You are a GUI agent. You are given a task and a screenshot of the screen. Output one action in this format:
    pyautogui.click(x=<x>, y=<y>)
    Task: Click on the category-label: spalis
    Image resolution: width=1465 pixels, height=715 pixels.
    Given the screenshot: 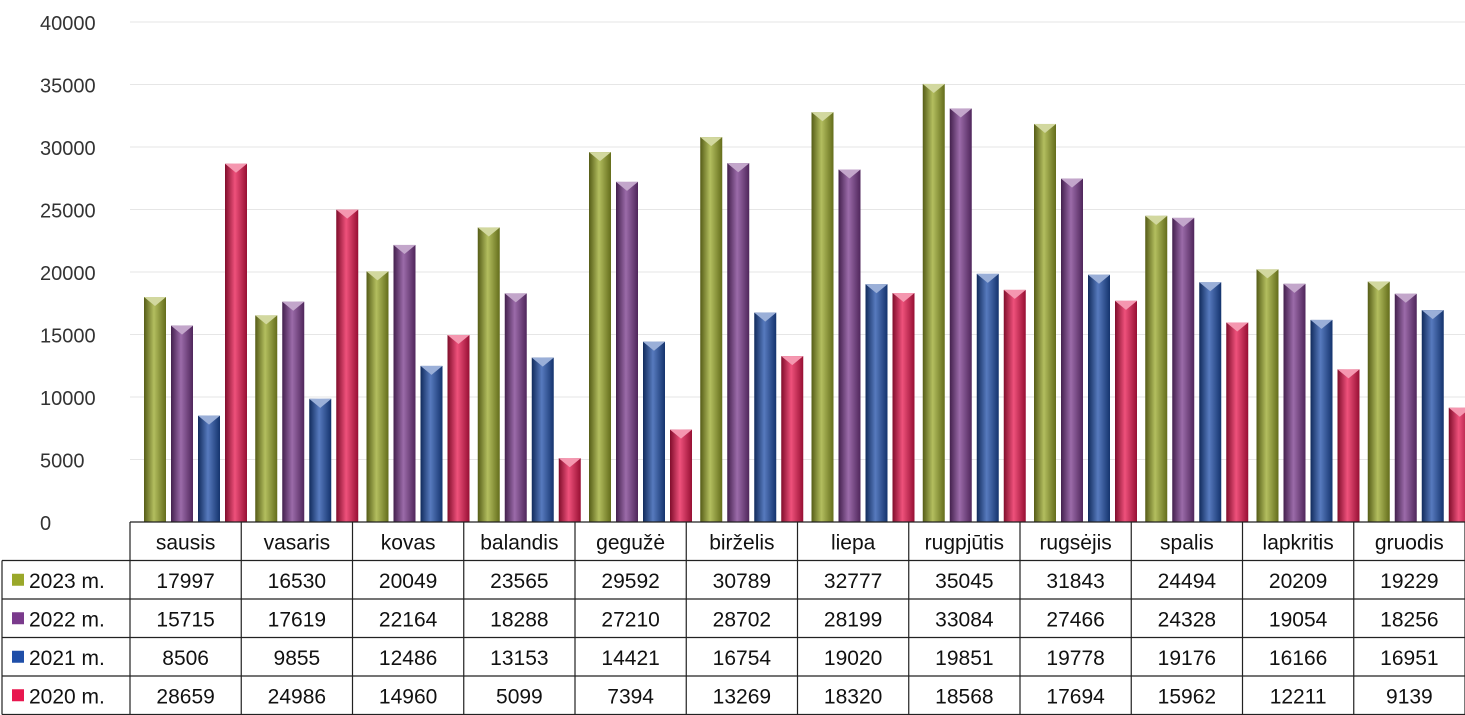 What is the action you would take?
    pyautogui.click(x=1187, y=542)
    